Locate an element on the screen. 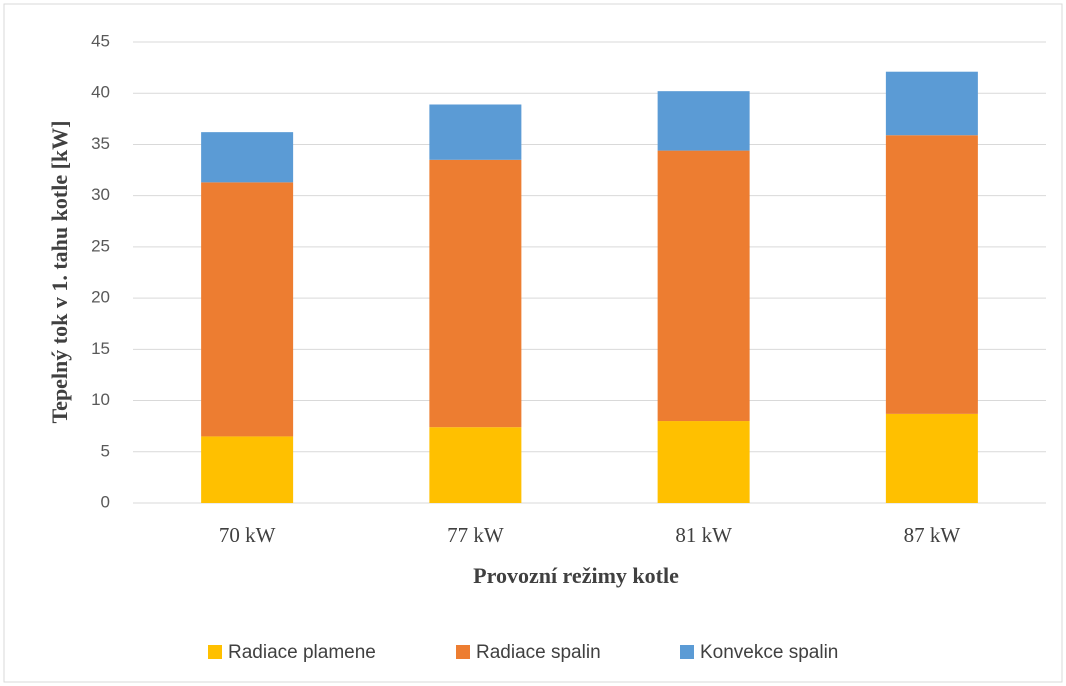 The image size is (1066, 686). y-tick-label: 30 is located at coordinates (100, 194).